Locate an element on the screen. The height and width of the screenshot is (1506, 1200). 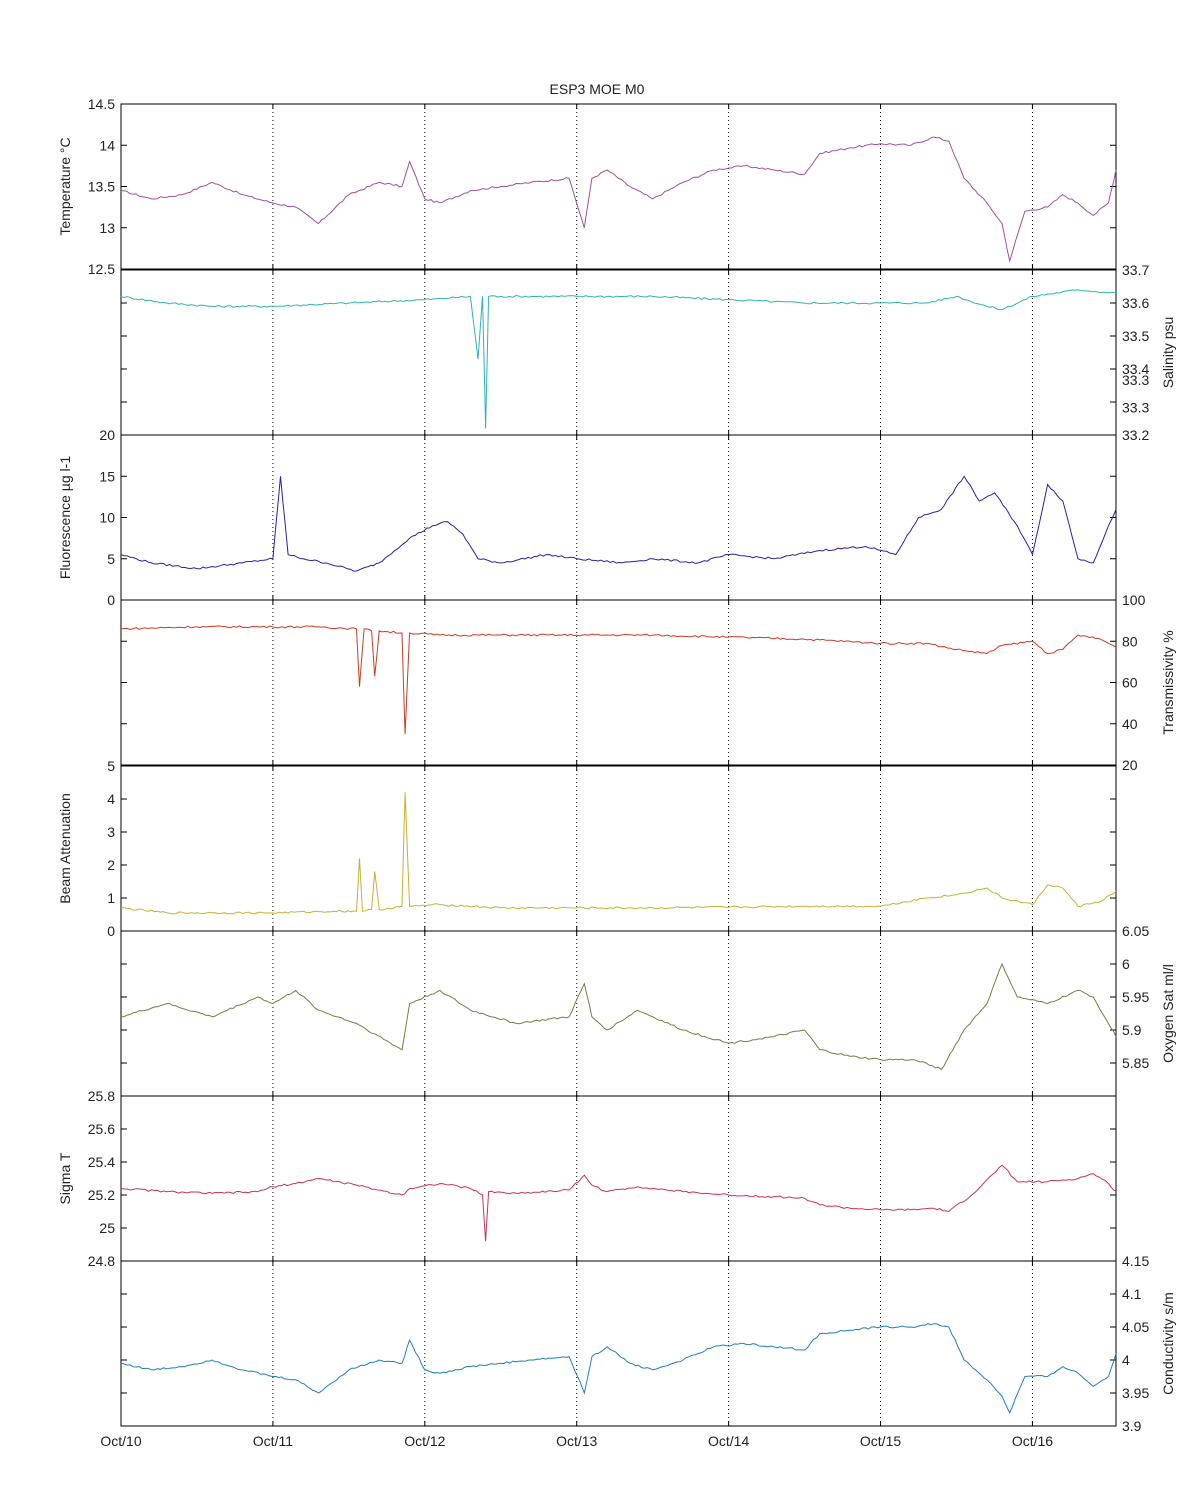
y-tick-label: 4.05 is located at coordinates (1135, 1327).